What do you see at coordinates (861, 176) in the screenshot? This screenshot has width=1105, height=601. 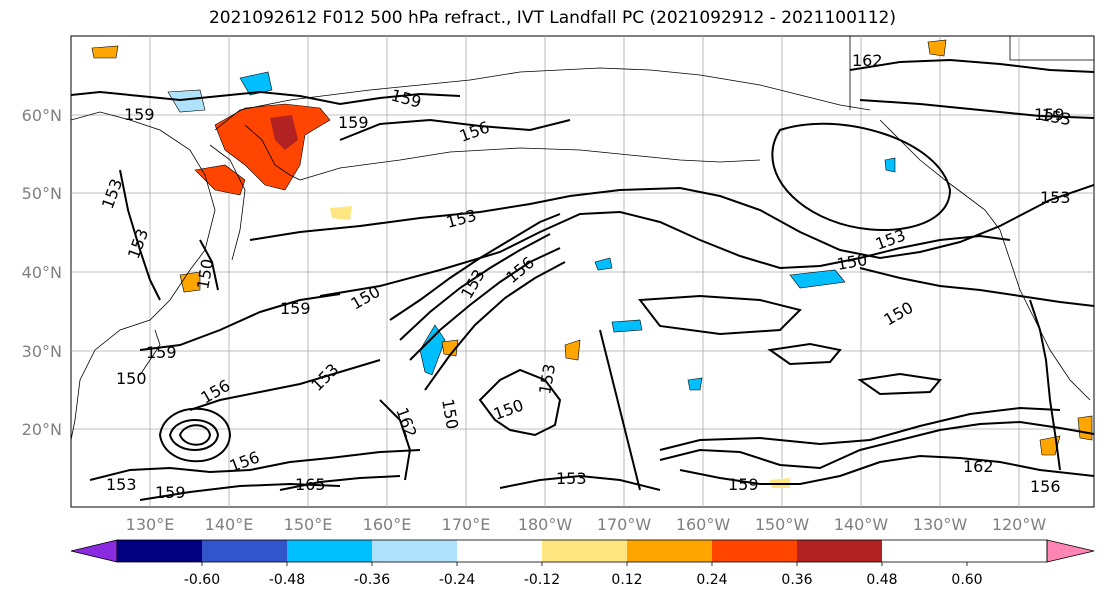 I see `contour-153-ne-loop` at bounding box center [861, 176].